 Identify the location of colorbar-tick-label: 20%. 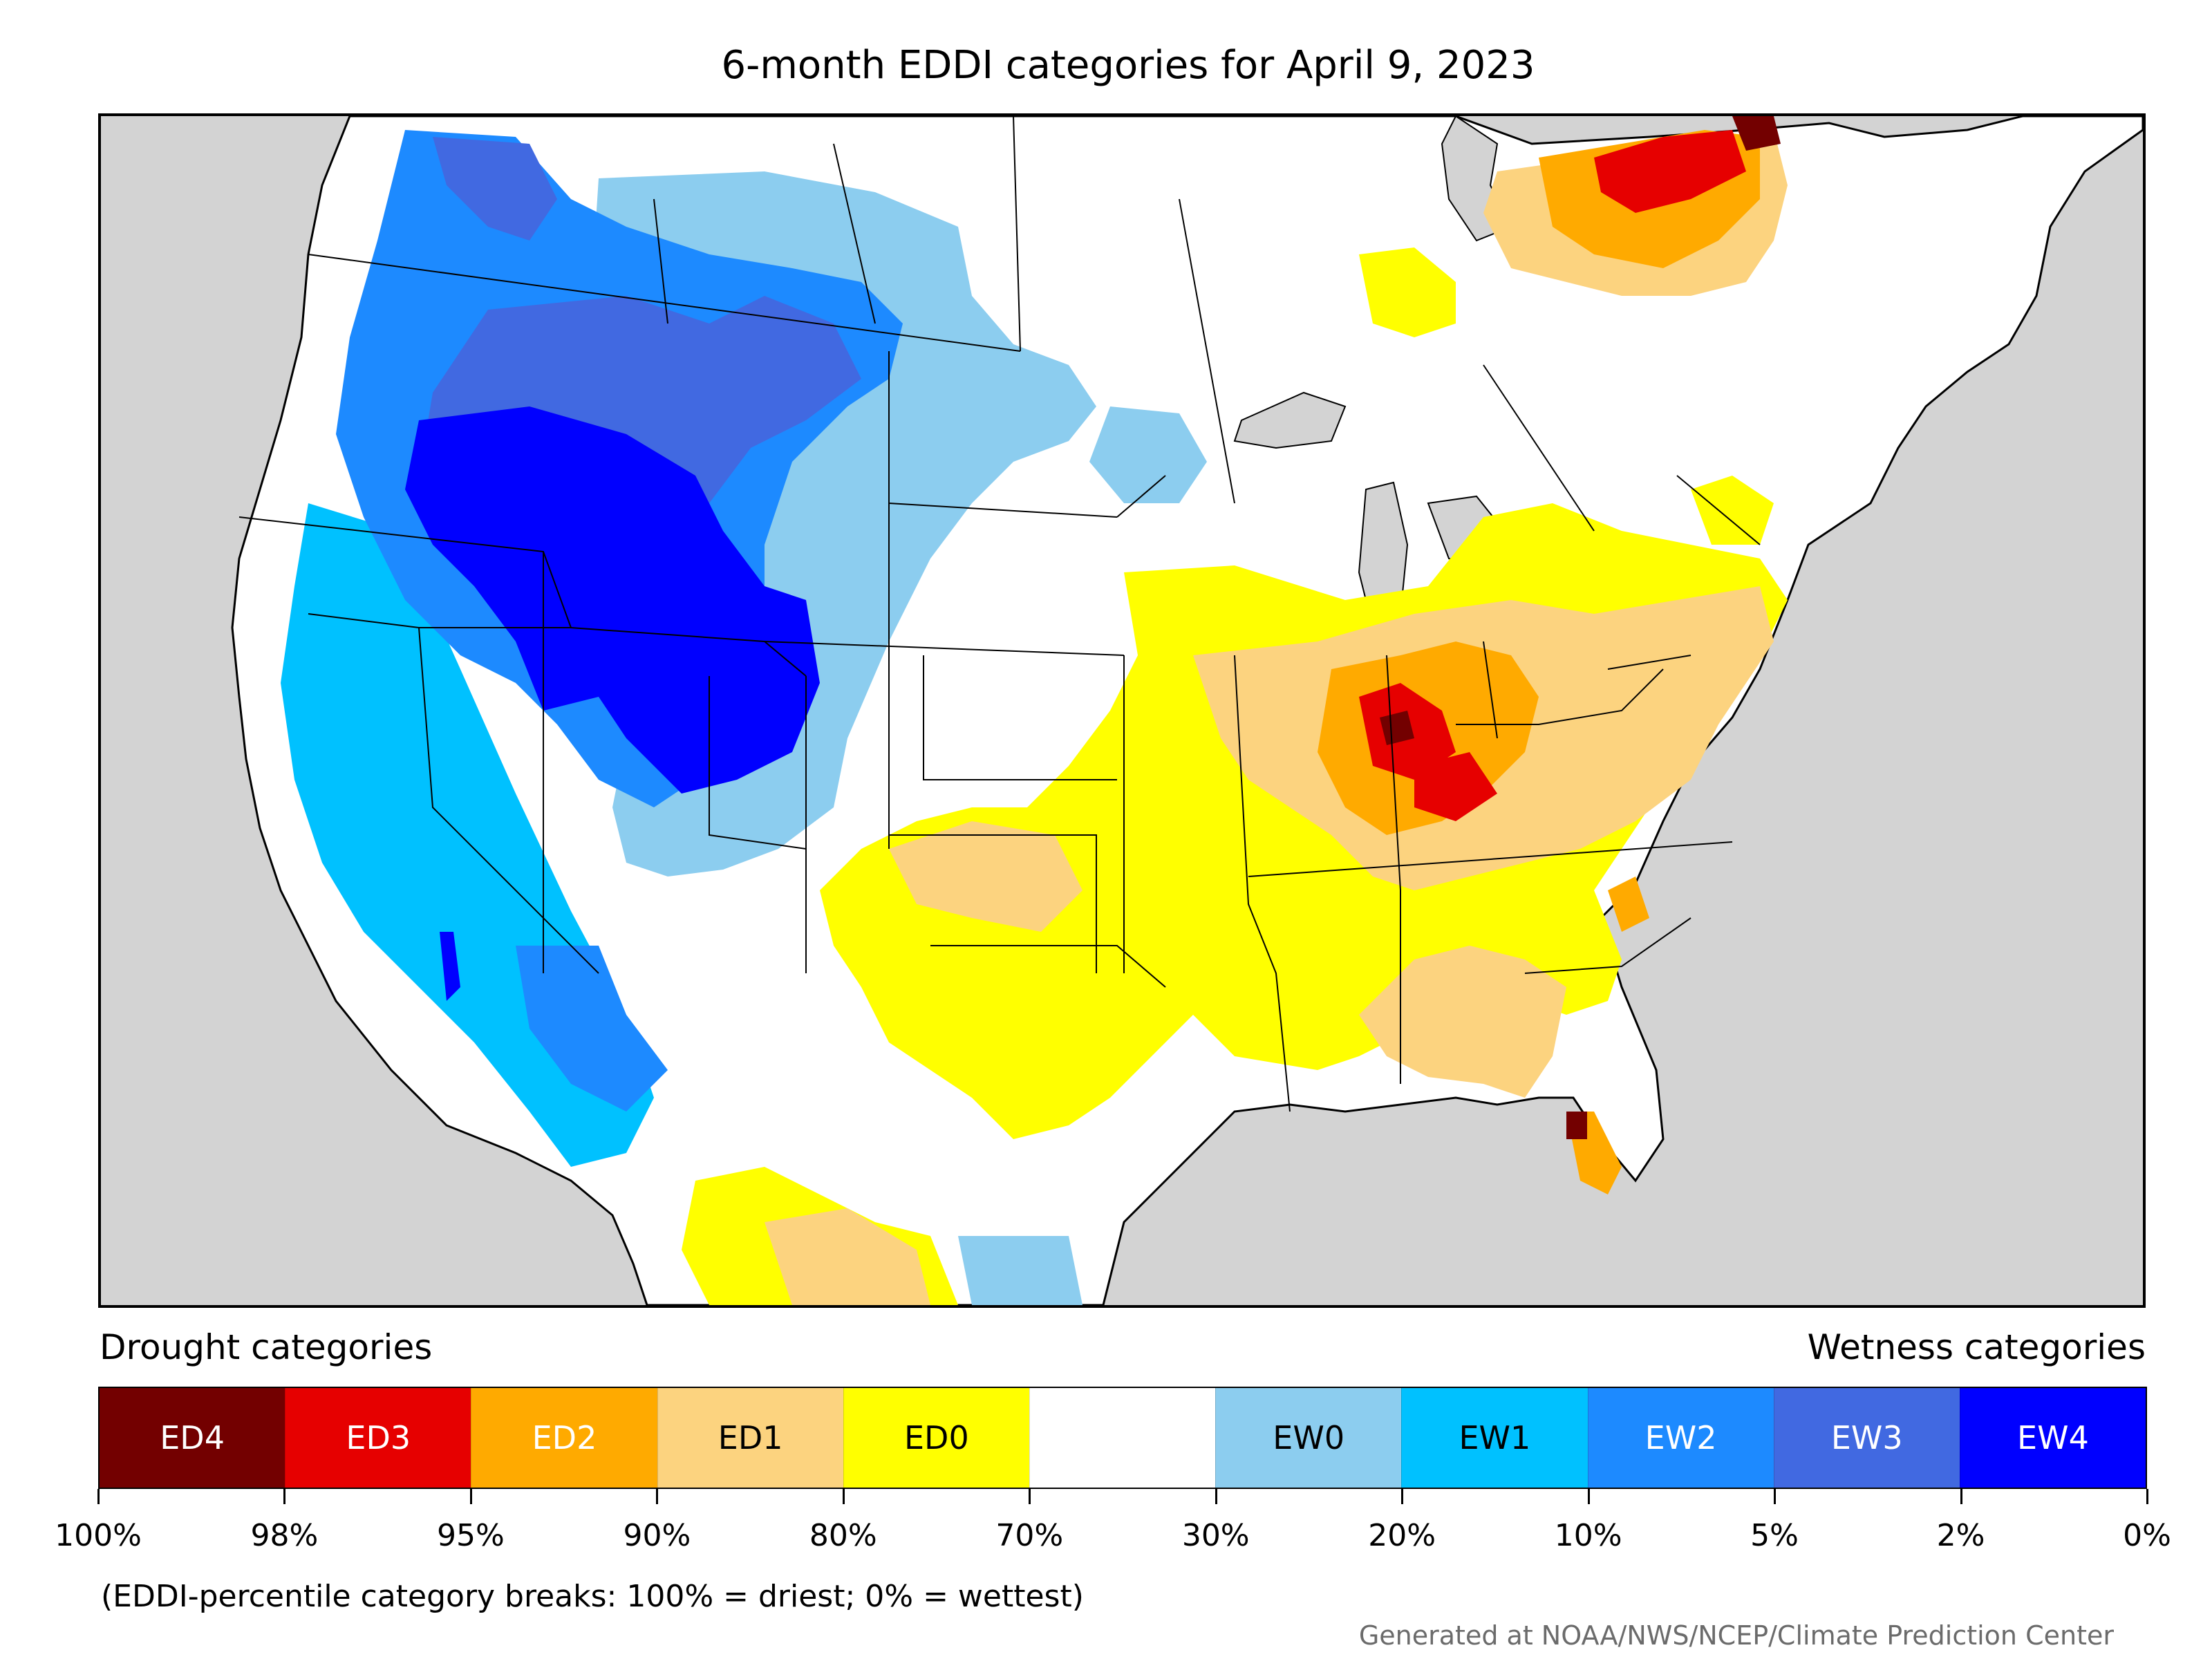
(1402, 1535).